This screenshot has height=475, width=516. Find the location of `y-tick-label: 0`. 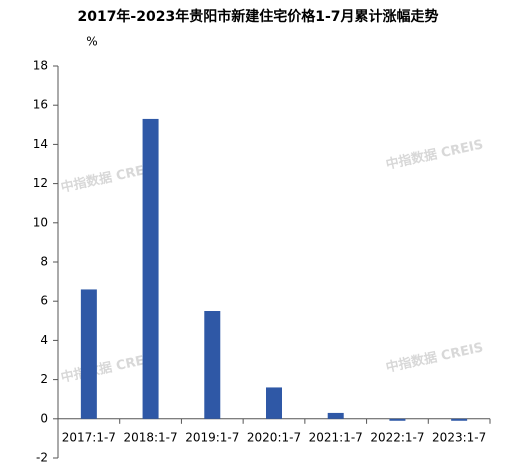

y-tick-label: 0 is located at coordinates (44, 418).